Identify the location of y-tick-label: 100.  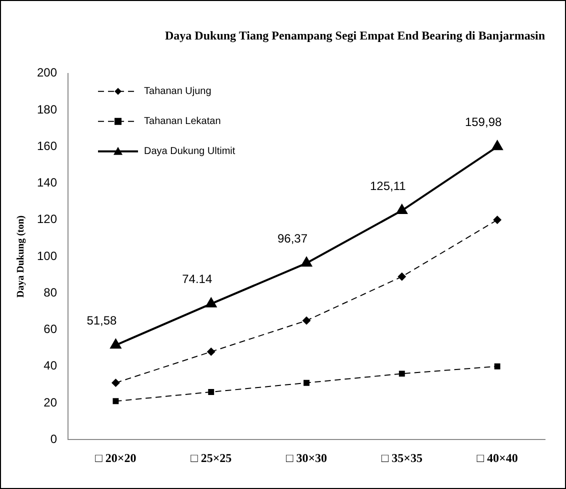
(47, 255).